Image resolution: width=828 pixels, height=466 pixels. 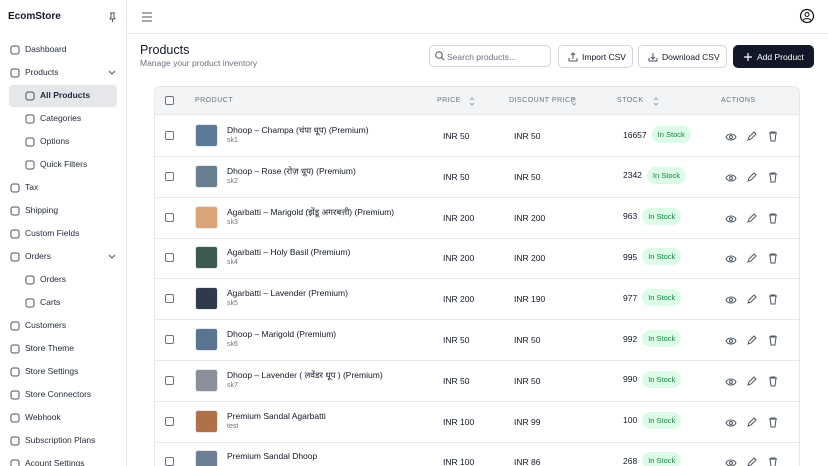 I want to click on button: Import CSV, so click(x=595, y=56).